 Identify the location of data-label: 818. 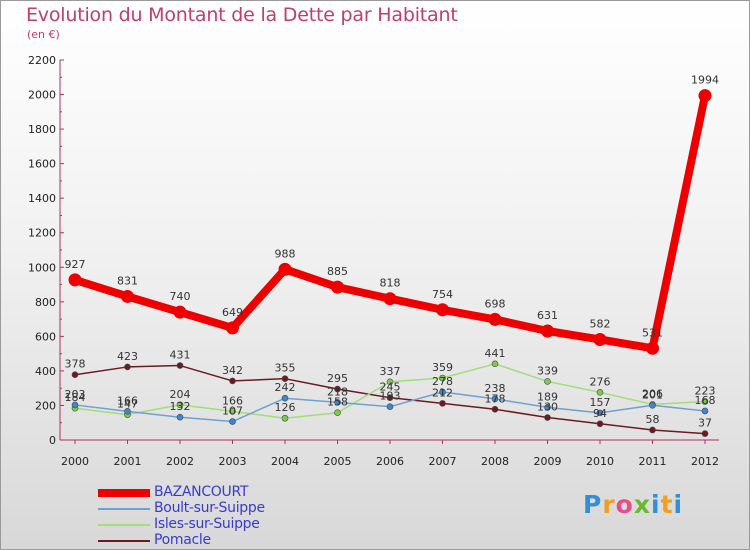
(390, 283).